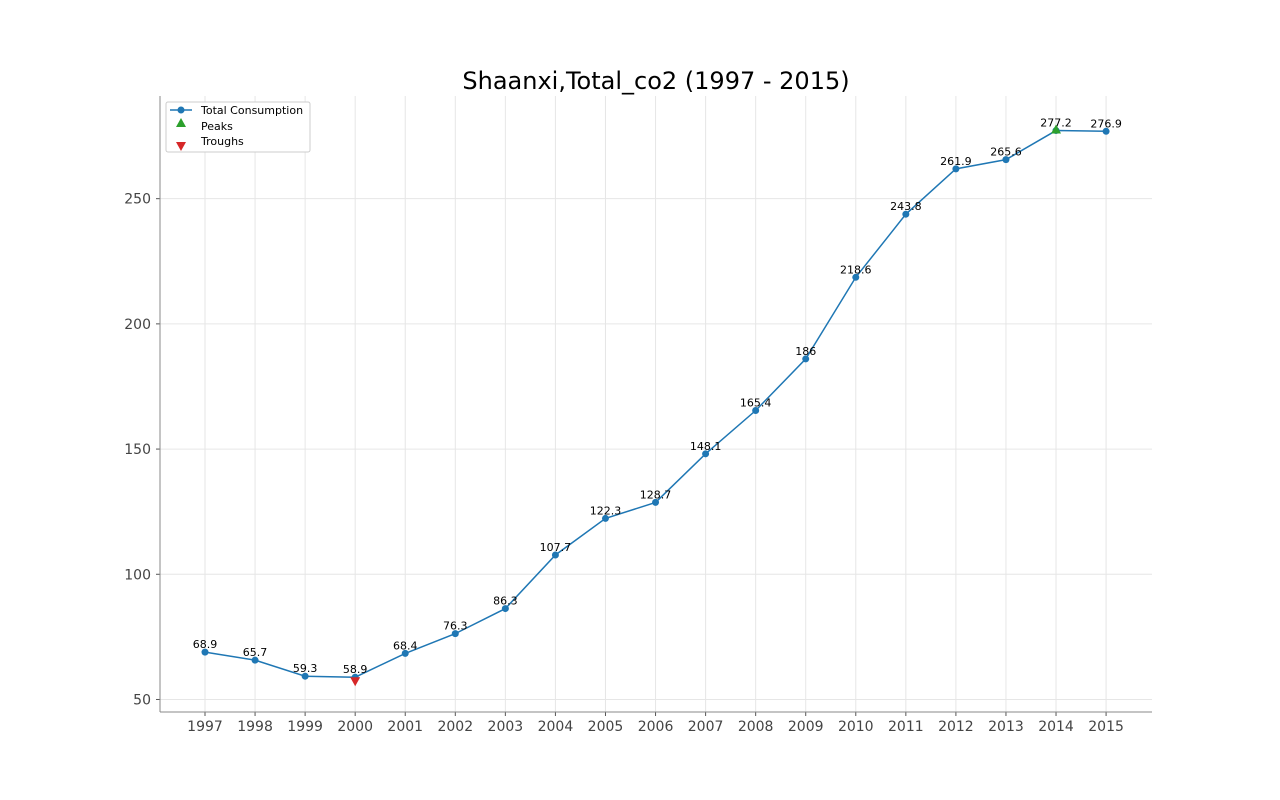 The width and height of the screenshot is (1280, 800). Describe the element at coordinates (606, 510) in the screenshot. I see `data-label: 122.3` at that location.